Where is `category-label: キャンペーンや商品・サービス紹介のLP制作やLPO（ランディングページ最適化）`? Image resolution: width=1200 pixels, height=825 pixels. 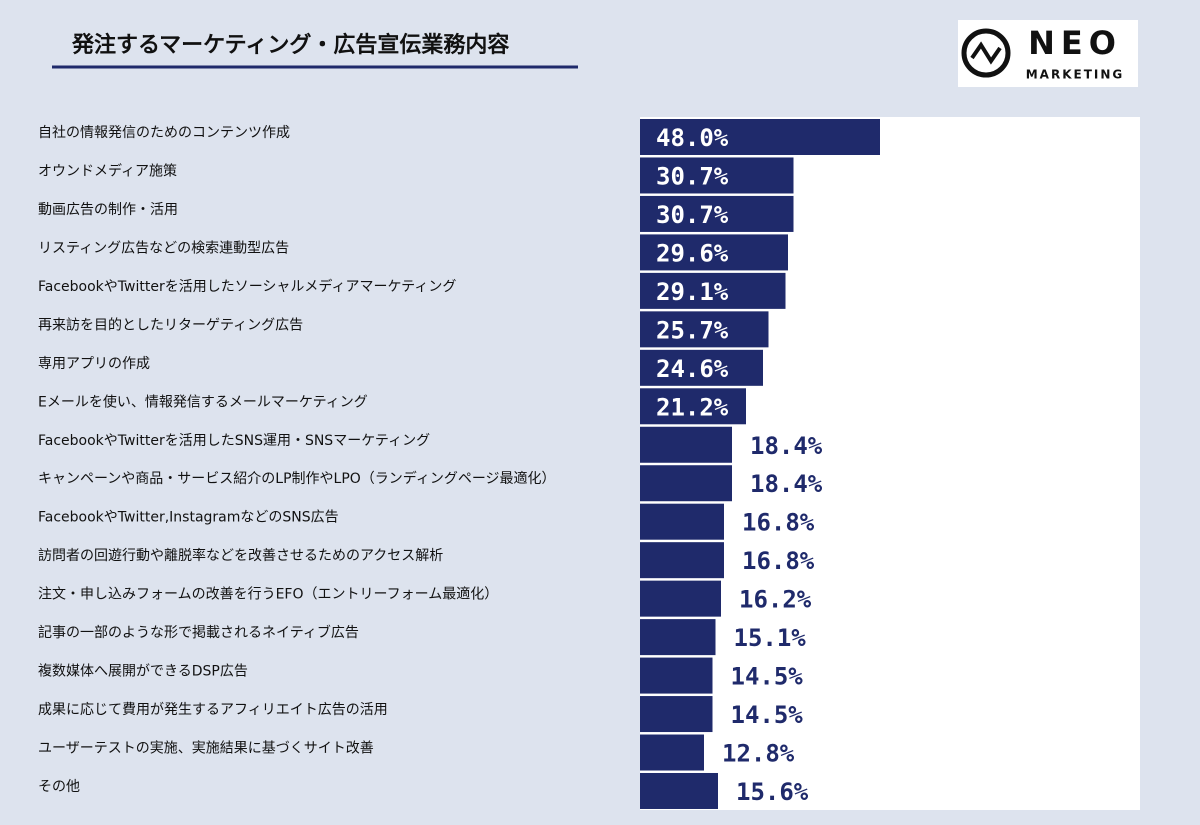
category-label: キャンペーンや商品・サービス紹介のLP制作やLPO（ランディングページ最適化） is located at coordinates (297, 478).